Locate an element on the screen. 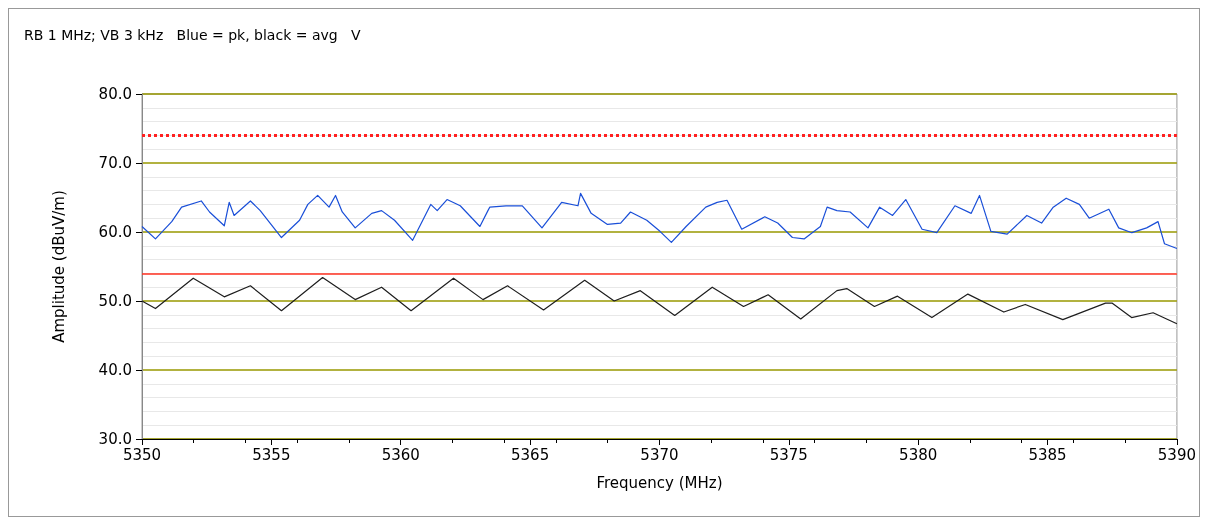 The height and width of the screenshot is (525, 1208). x-tick-label: 5380 is located at coordinates (918, 454).